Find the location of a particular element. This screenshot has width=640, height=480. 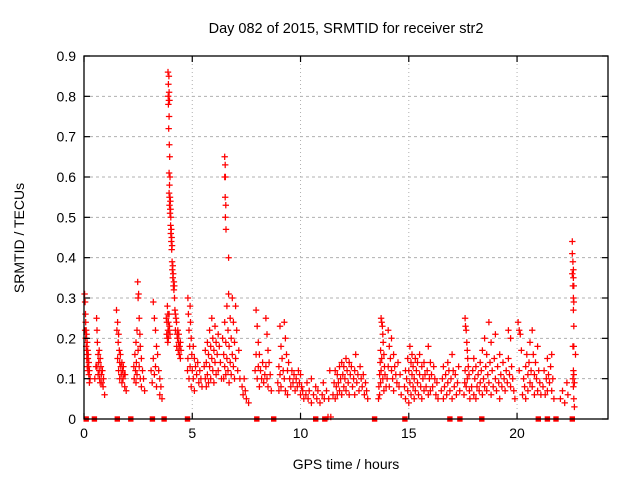

y-tick-label: 0.5 is located at coordinates (67, 217).